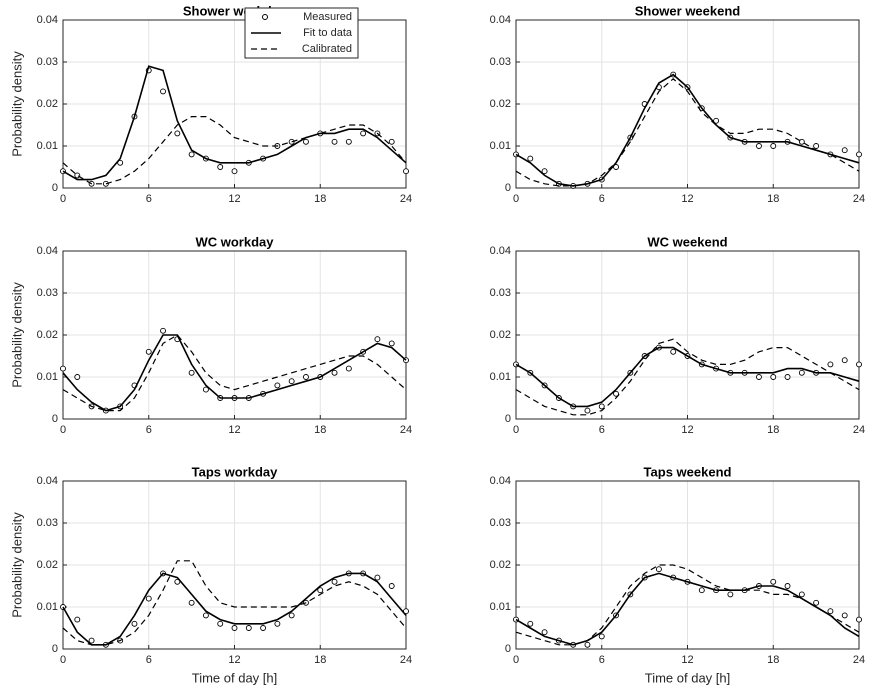 The image size is (871, 695). I want to click on y-axis-label: Probability density, so click(16, 335).